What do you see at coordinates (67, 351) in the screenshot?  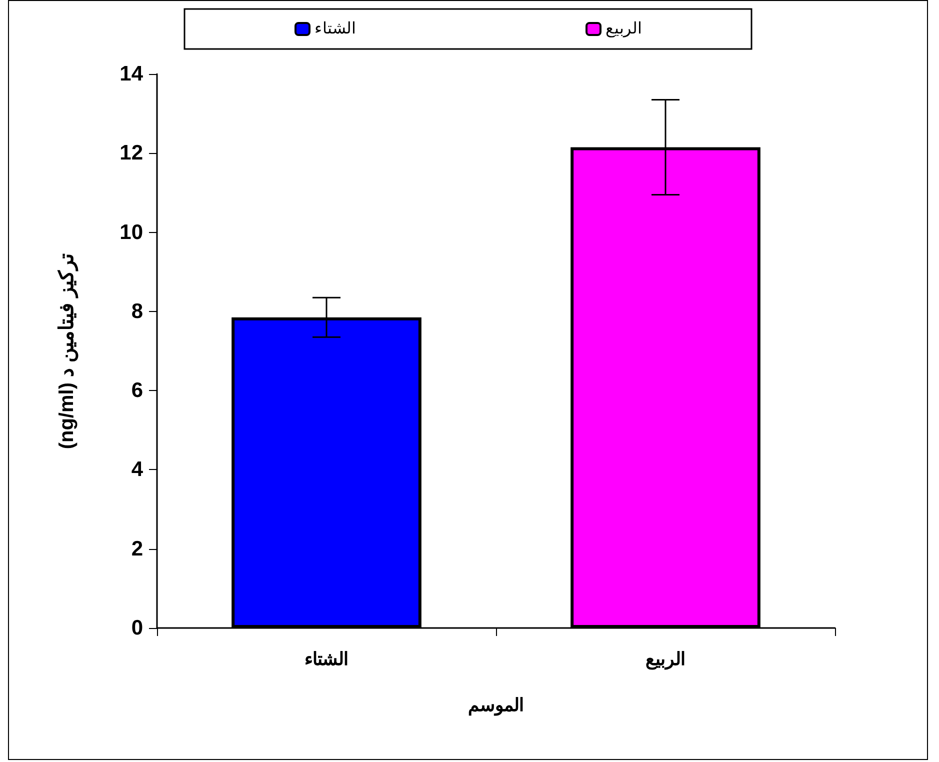 I see `y-axis-title: تركيز فيتامين د (ng/ml)` at bounding box center [67, 351].